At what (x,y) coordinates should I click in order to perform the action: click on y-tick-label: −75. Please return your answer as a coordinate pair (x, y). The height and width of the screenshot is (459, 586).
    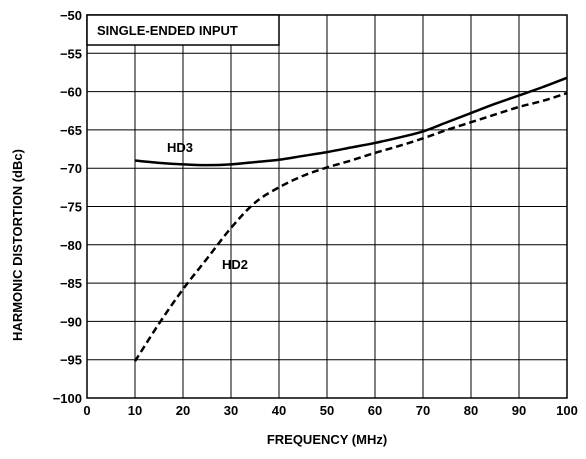
    Looking at the image, I should click on (71, 207).